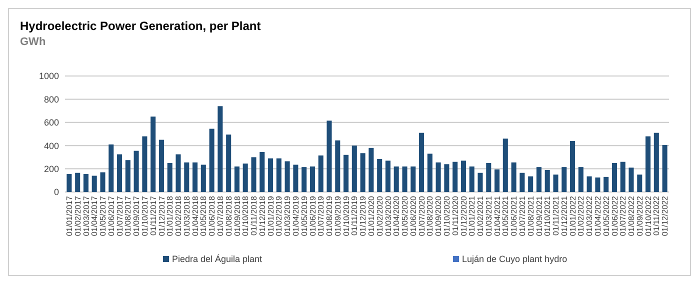 The height and width of the screenshot is (284, 699). What do you see at coordinates (623, 215) in the screenshot?
I see `x-tick-label: 01/07/2022` at bounding box center [623, 215].